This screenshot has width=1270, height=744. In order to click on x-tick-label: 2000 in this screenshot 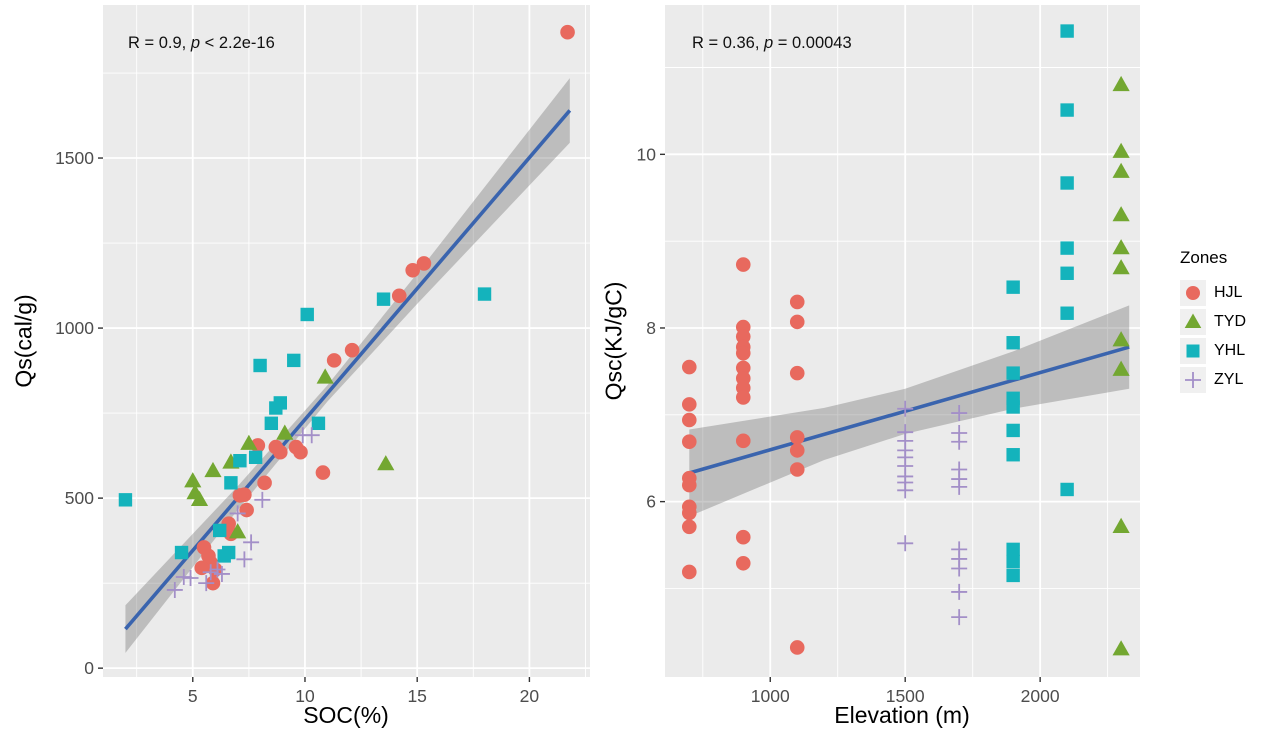, I will do `click(1040, 696)`.